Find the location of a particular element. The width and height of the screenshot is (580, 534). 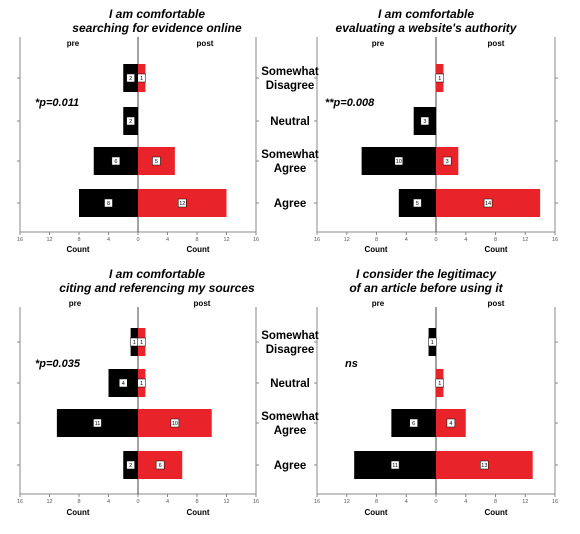

pre-value-label: 10 is located at coordinates (399, 162).